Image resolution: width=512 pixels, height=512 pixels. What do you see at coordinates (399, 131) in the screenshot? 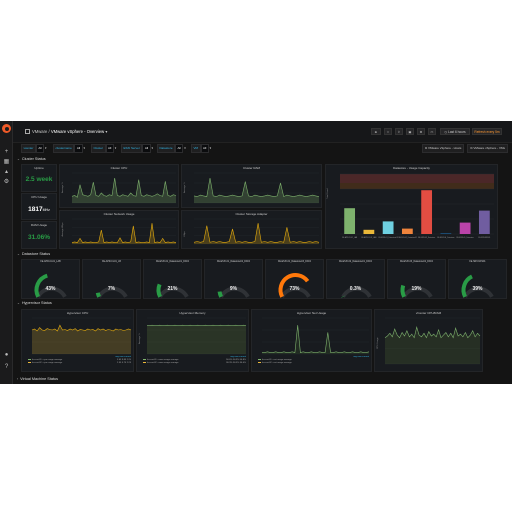
I see `share-icon: ⇪` at bounding box center [399, 131].